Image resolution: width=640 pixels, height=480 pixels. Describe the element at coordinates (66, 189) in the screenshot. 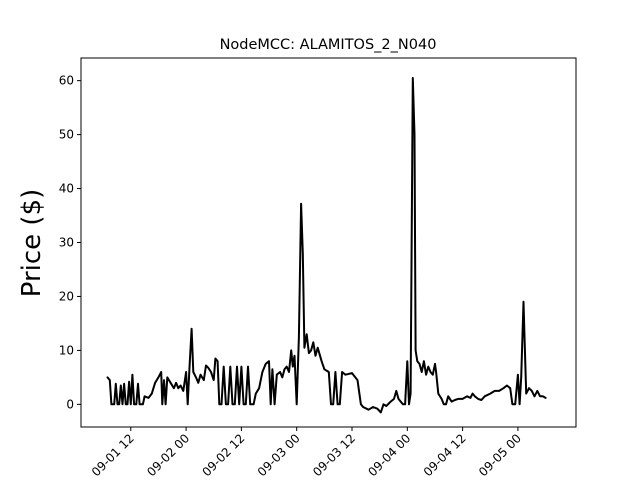

I see `y-tick-label: 40` at that location.